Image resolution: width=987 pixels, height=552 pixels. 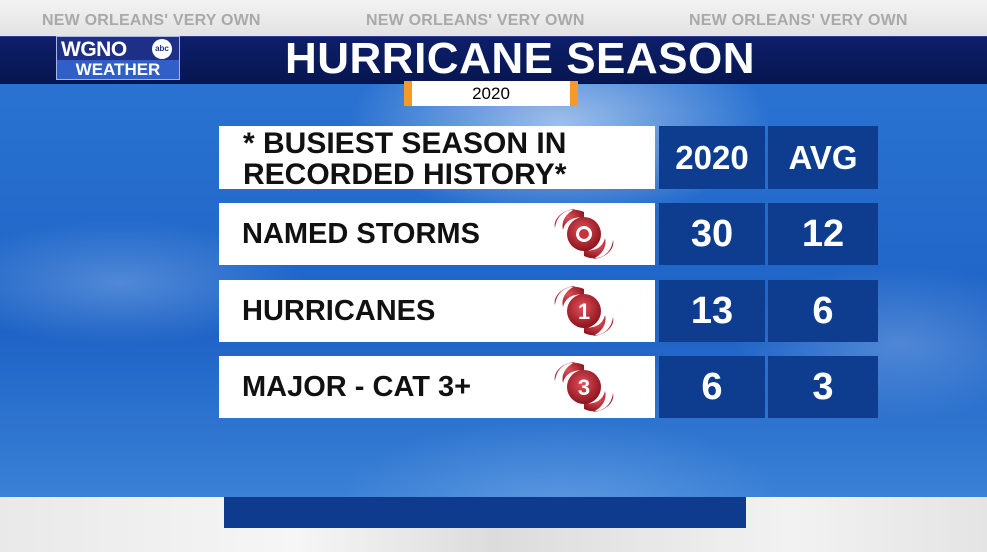 What do you see at coordinates (823, 234) in the screenshot?
I see `value-avg: 12` at bounding box center [823, 234].